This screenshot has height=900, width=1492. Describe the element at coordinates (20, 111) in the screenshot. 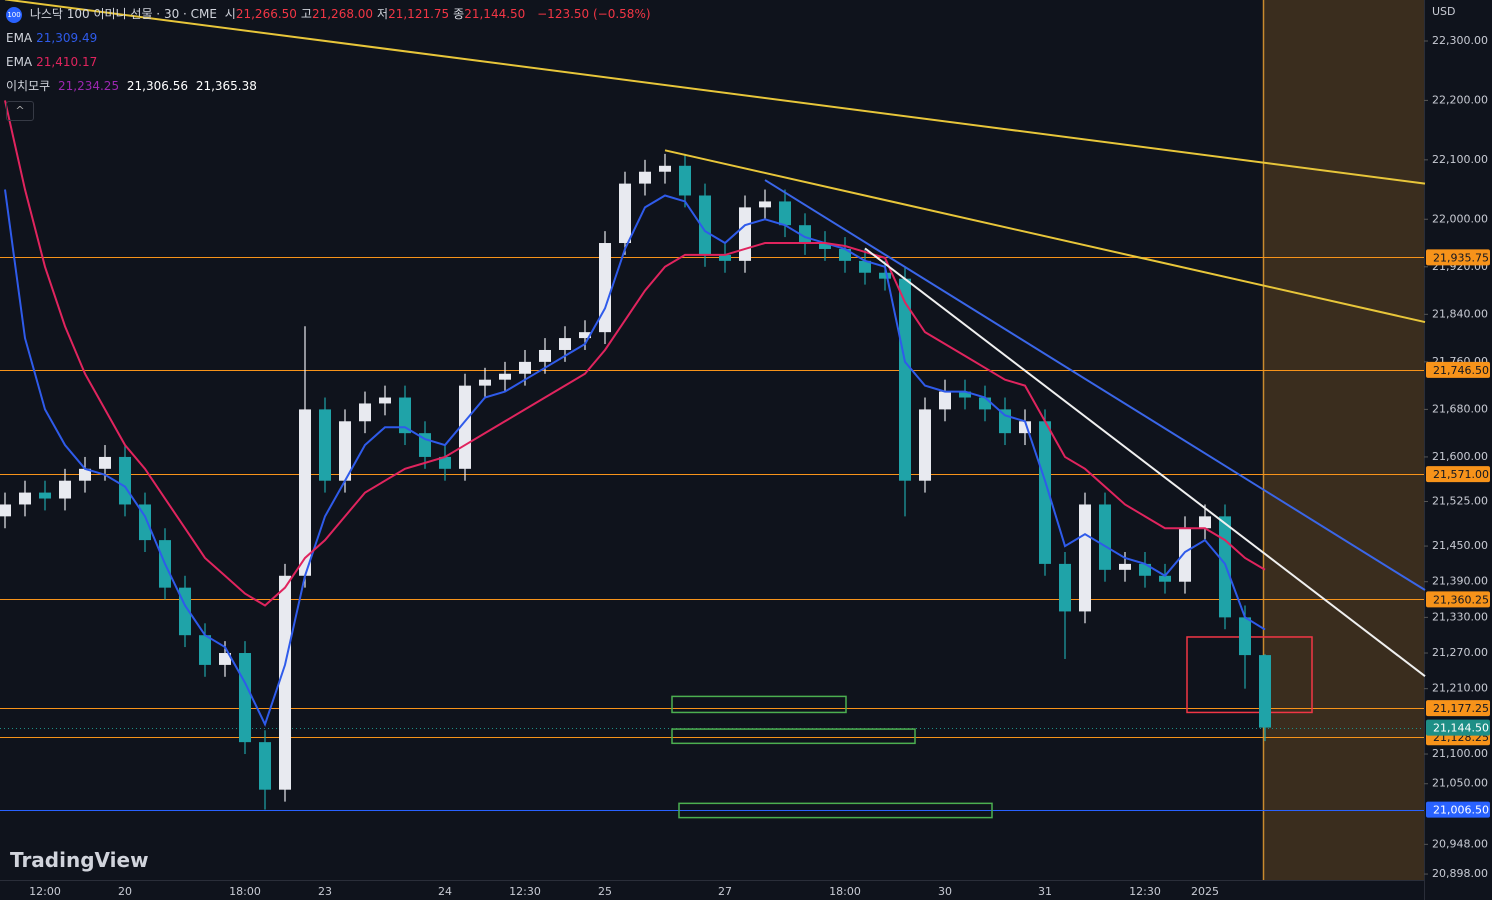

I see `collapse-button: ^` at that location.